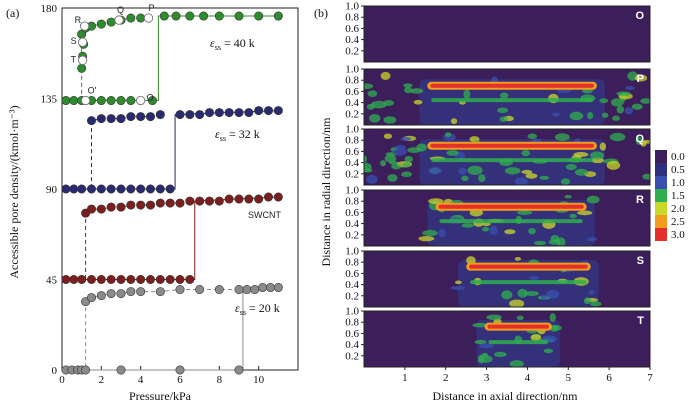  Describe the element at coordinates (352, 356) in the screenshot. I see `y-tick-label: 0.2` at that location.